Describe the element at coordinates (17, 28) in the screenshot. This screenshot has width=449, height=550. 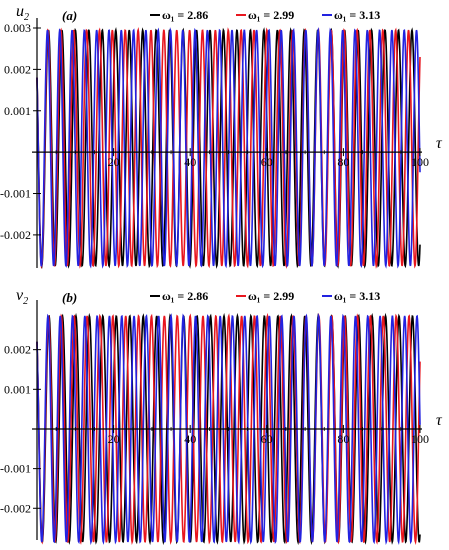
I see `y-tick-label: 0.003` at that location.